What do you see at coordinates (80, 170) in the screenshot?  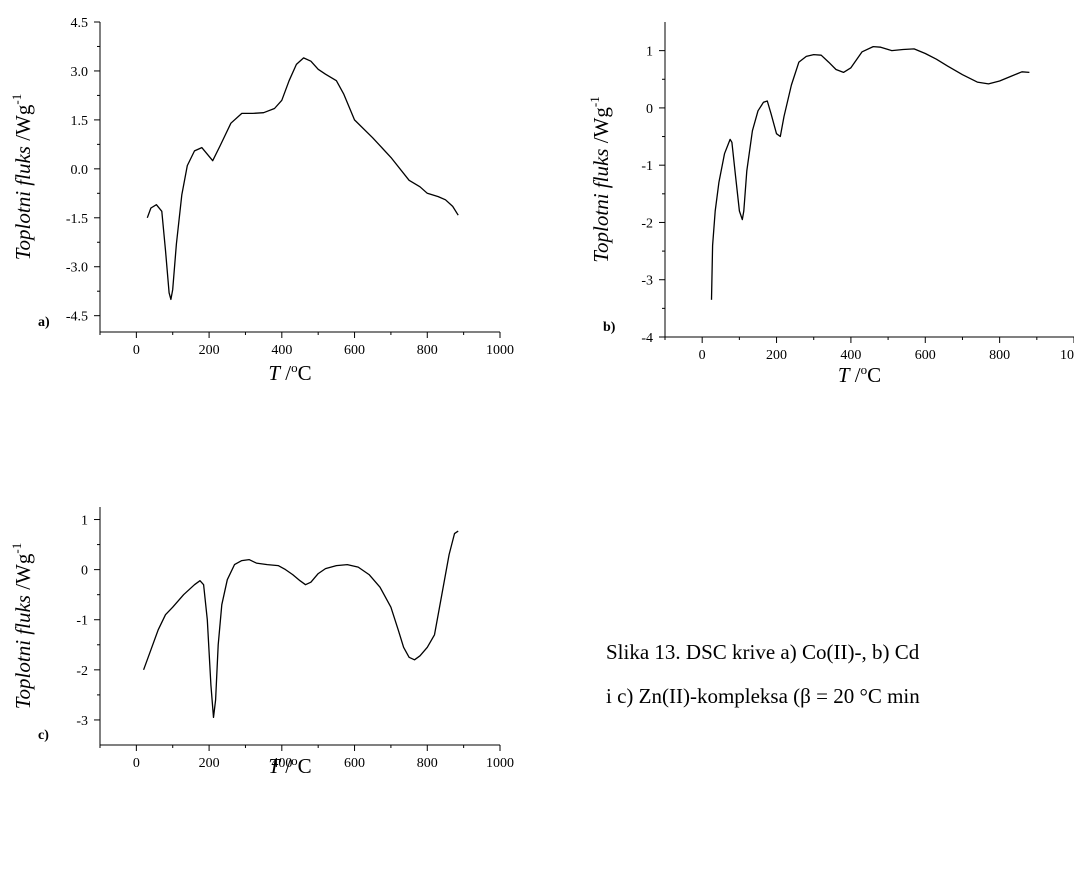 I see `y-tick-label: 0.0` at bounding box center [80, 170].